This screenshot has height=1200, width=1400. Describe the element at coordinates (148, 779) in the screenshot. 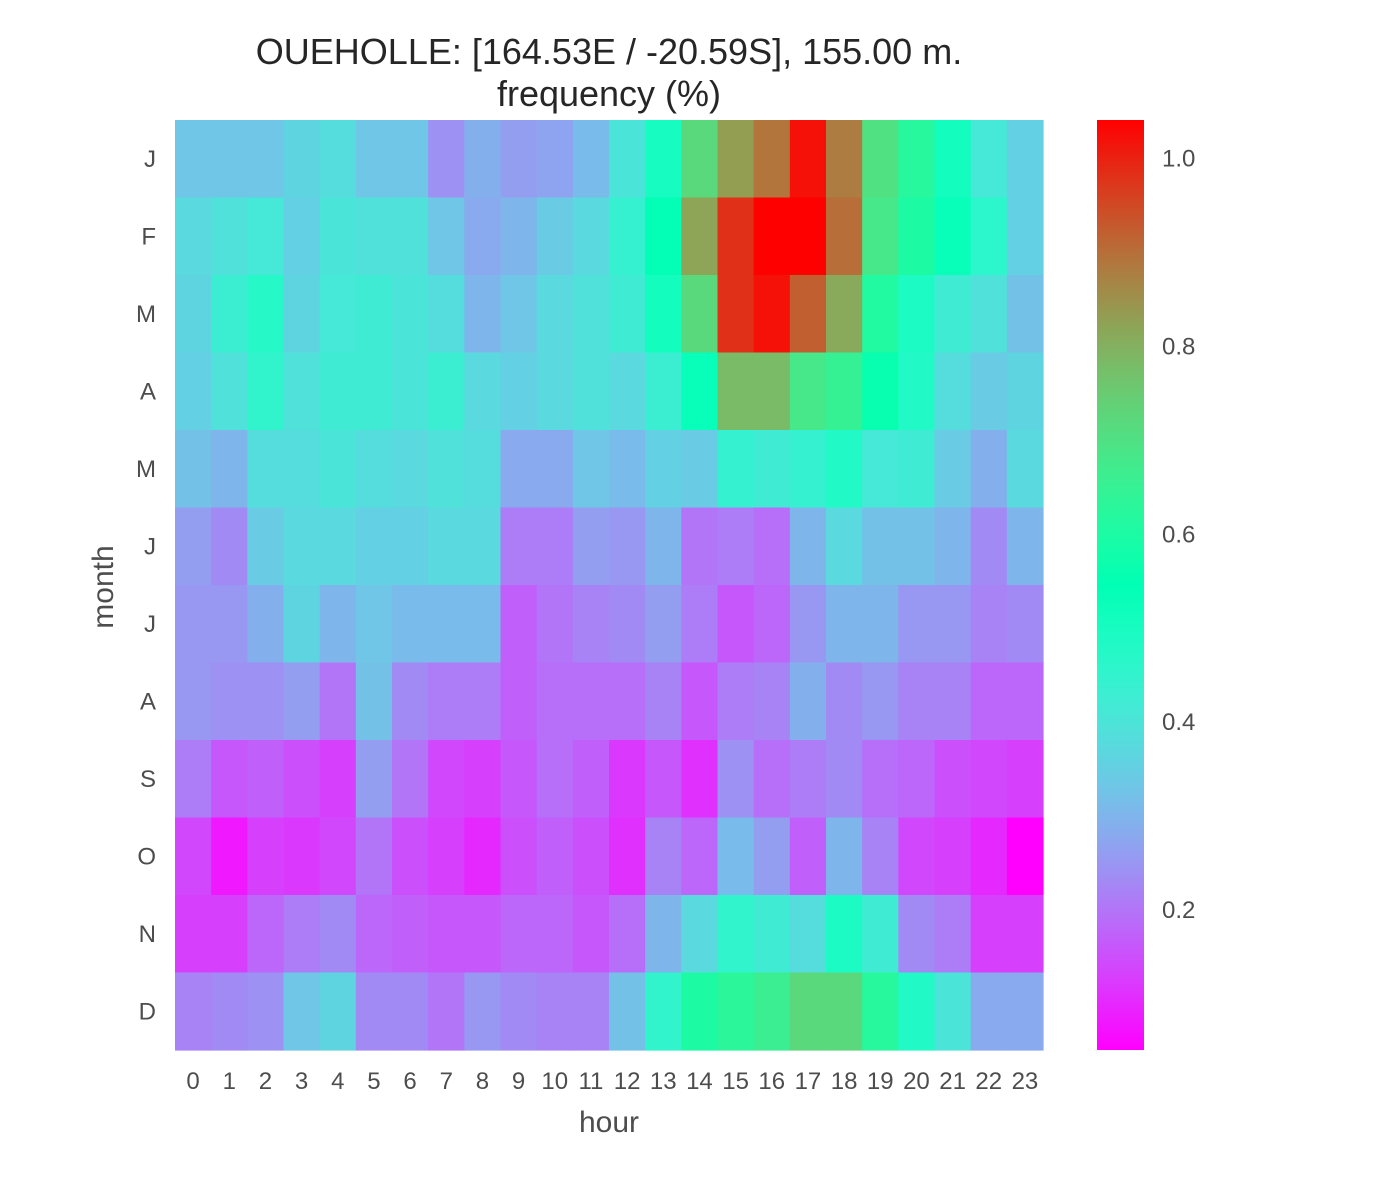

I see `y-tick-label: S` at that location.